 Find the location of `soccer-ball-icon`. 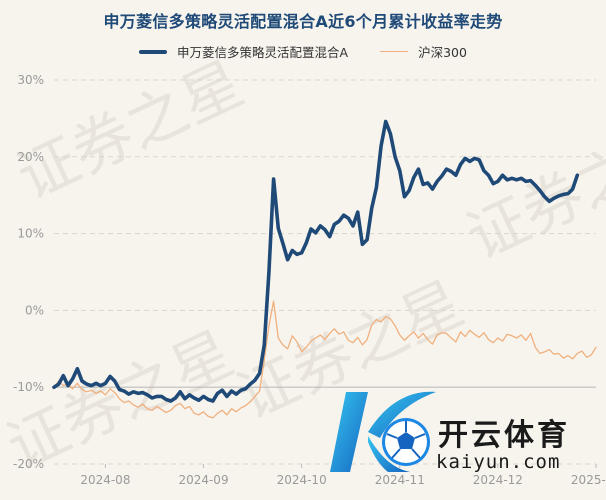

soccer-ball-icon is located at coordinates (406, 442).